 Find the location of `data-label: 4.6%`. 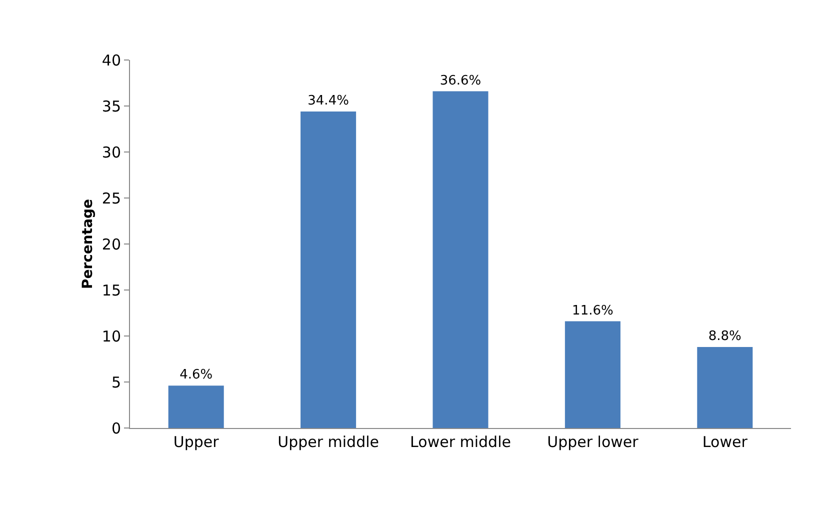

data-label: 4.6% is located at coordinates (196, 375).